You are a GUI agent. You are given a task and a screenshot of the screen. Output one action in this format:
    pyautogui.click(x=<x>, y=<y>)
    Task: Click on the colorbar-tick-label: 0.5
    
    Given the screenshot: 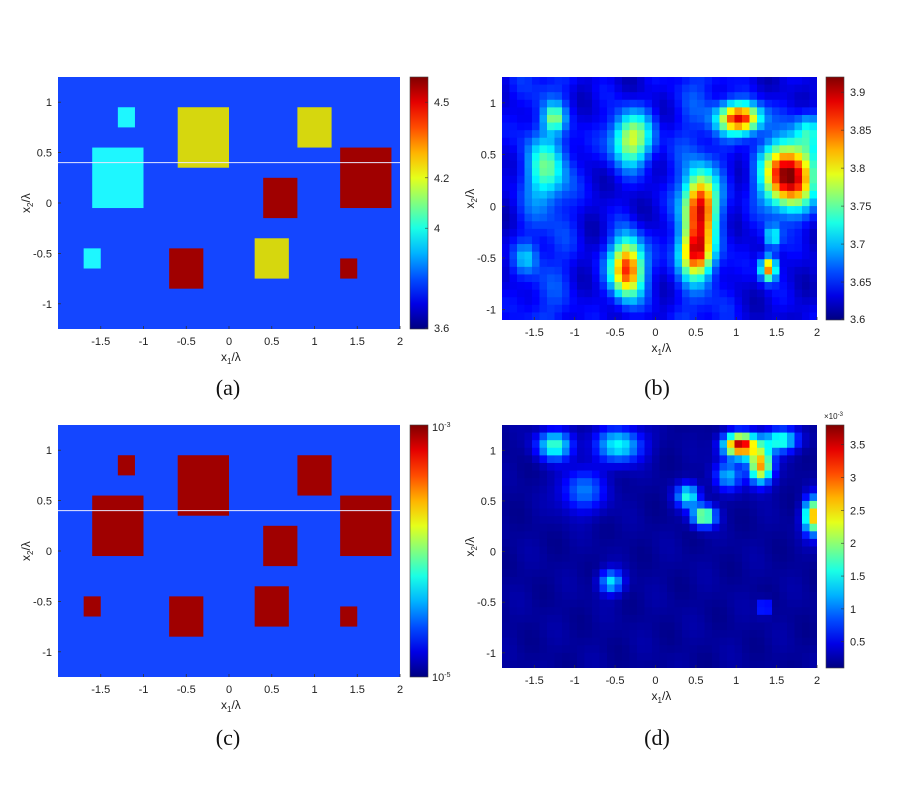 What is the action you would take?
    pyautogui.click(x=857, y=643)
    